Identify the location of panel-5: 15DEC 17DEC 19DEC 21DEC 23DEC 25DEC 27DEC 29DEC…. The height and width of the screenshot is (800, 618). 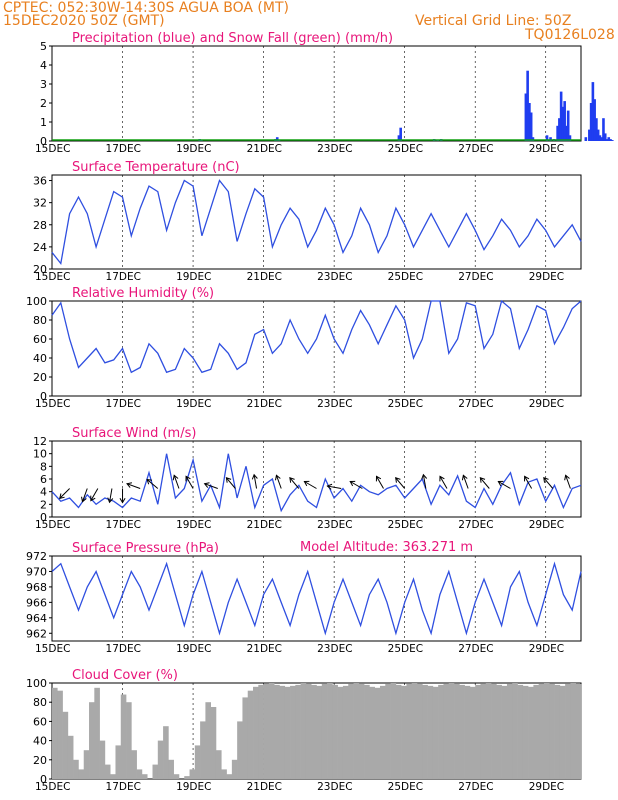
(304, 730).